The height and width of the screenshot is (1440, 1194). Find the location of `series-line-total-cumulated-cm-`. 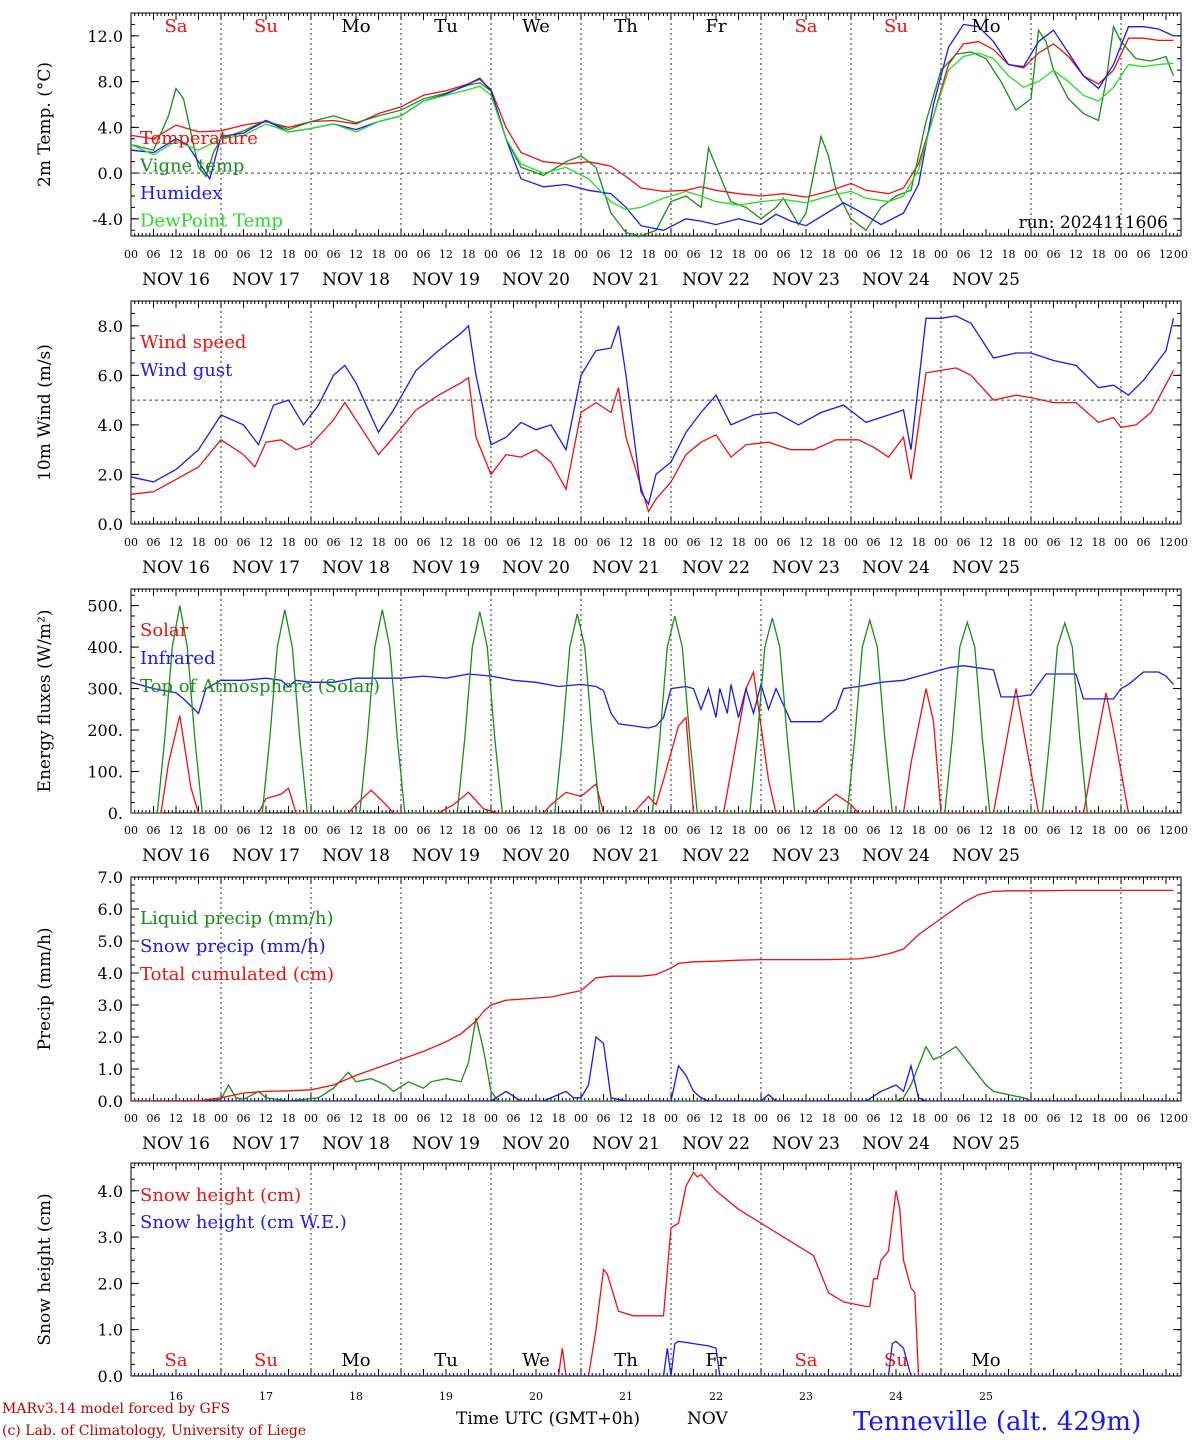

series-line-total-cumulated-cm- is located at coordinates (652, 995).